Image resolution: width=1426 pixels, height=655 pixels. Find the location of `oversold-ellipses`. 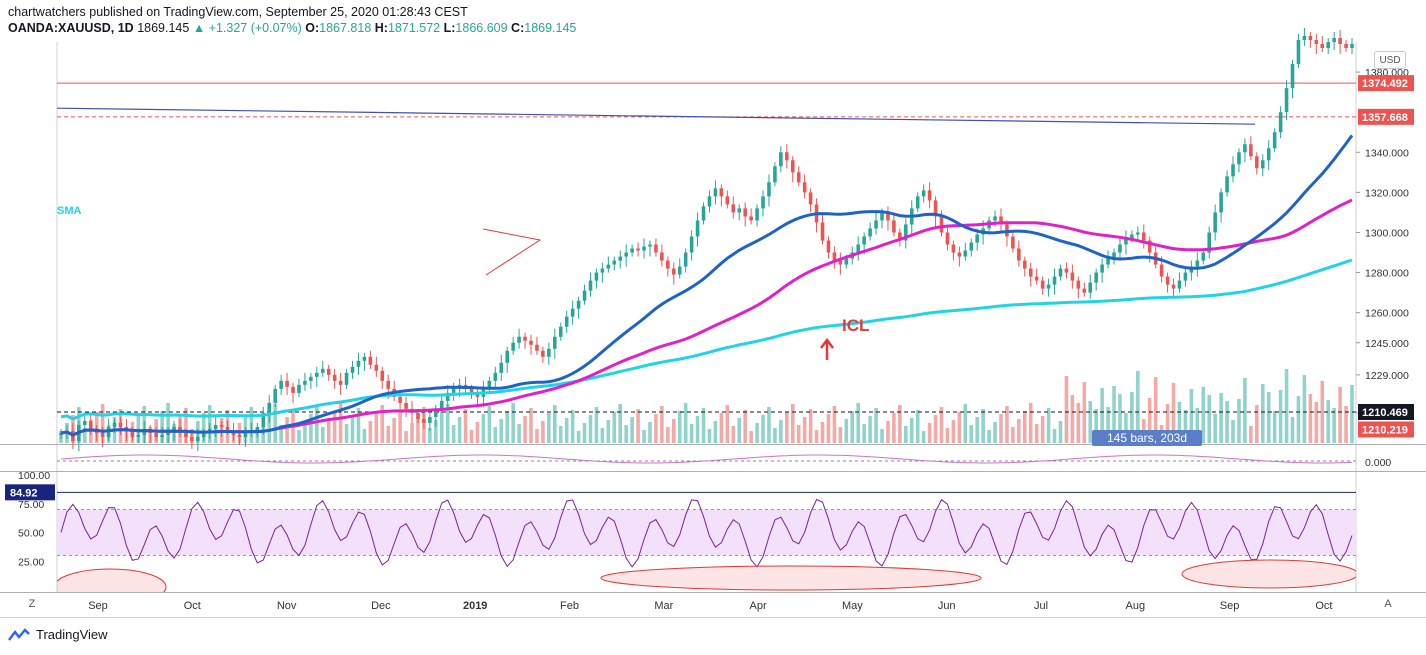

oversold-ellipses is located at coordinates (706, 575).